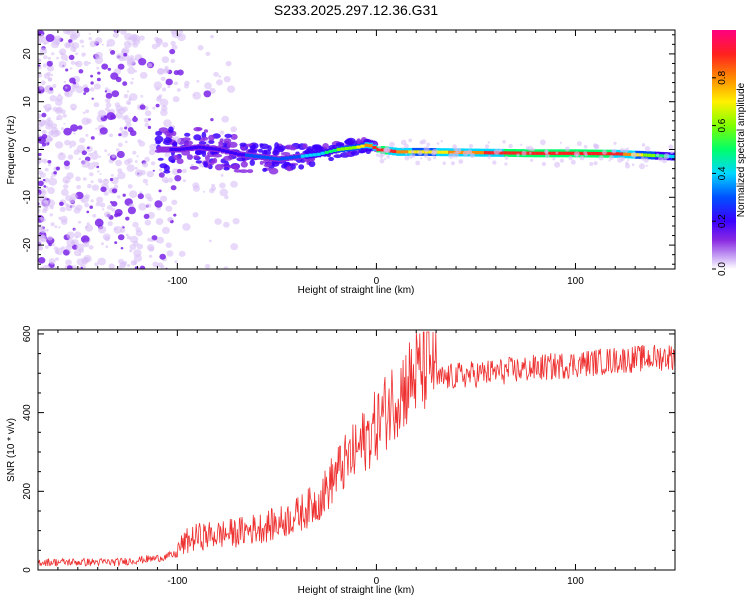  Describe the element at coordinates (575, 581) in the screenshot. I see `x-tick-label: 100` at that location.